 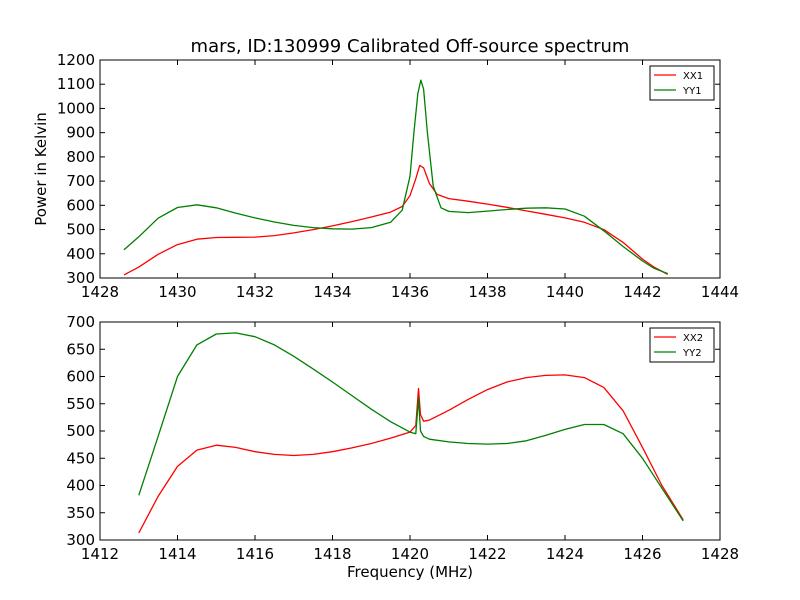 What do you see at coordinates (332, 292) in the screenshot?
I see `x-tick-label: 1434` at bounding box center [332, 292].